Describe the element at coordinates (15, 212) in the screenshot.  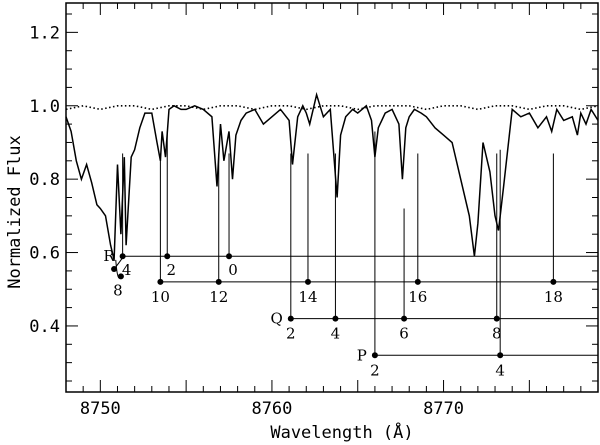
I see `y-axis-label: Normalized Flux` at that location.